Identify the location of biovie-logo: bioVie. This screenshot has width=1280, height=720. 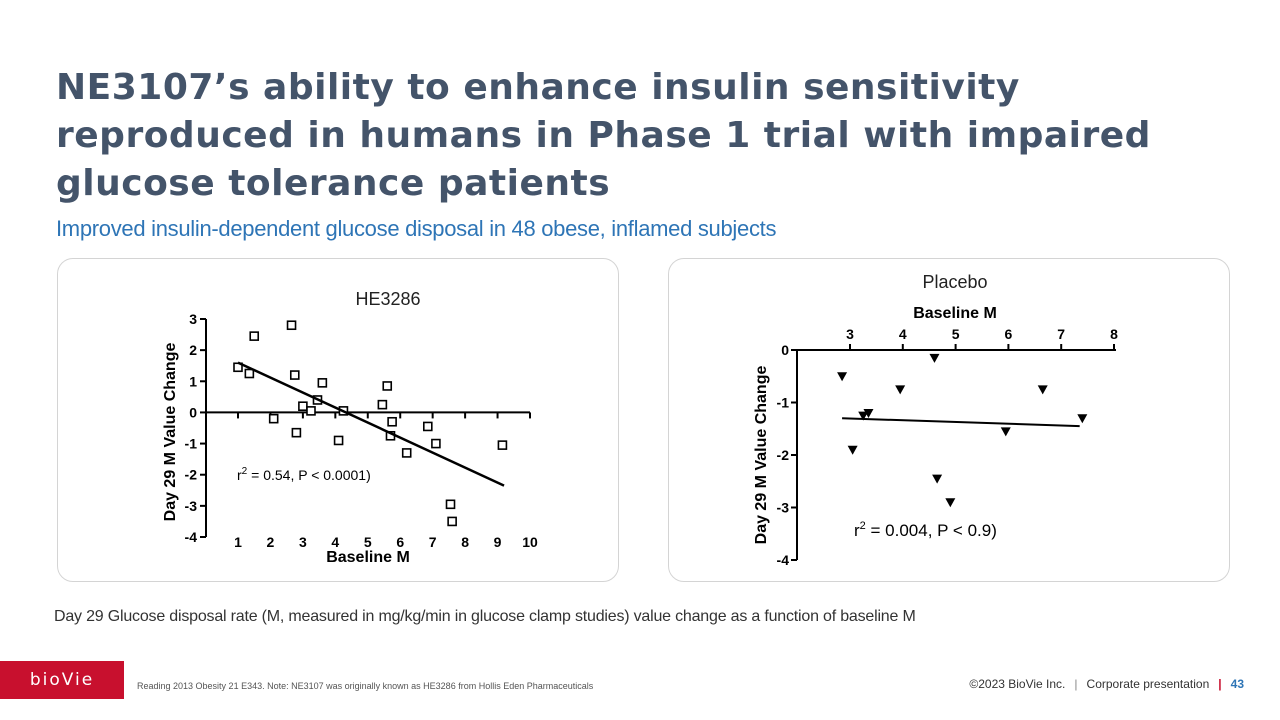
(62, 680).